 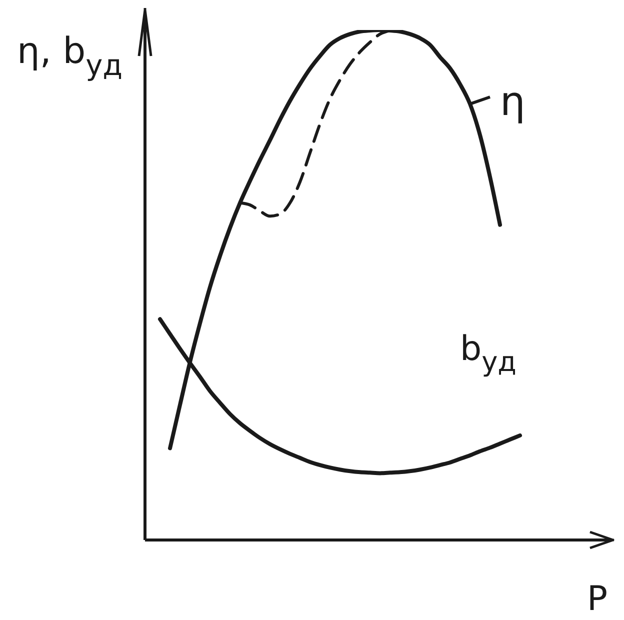 I want to click on y-axis-title: η, b$_{уд}$, so click(x=70, y=56).